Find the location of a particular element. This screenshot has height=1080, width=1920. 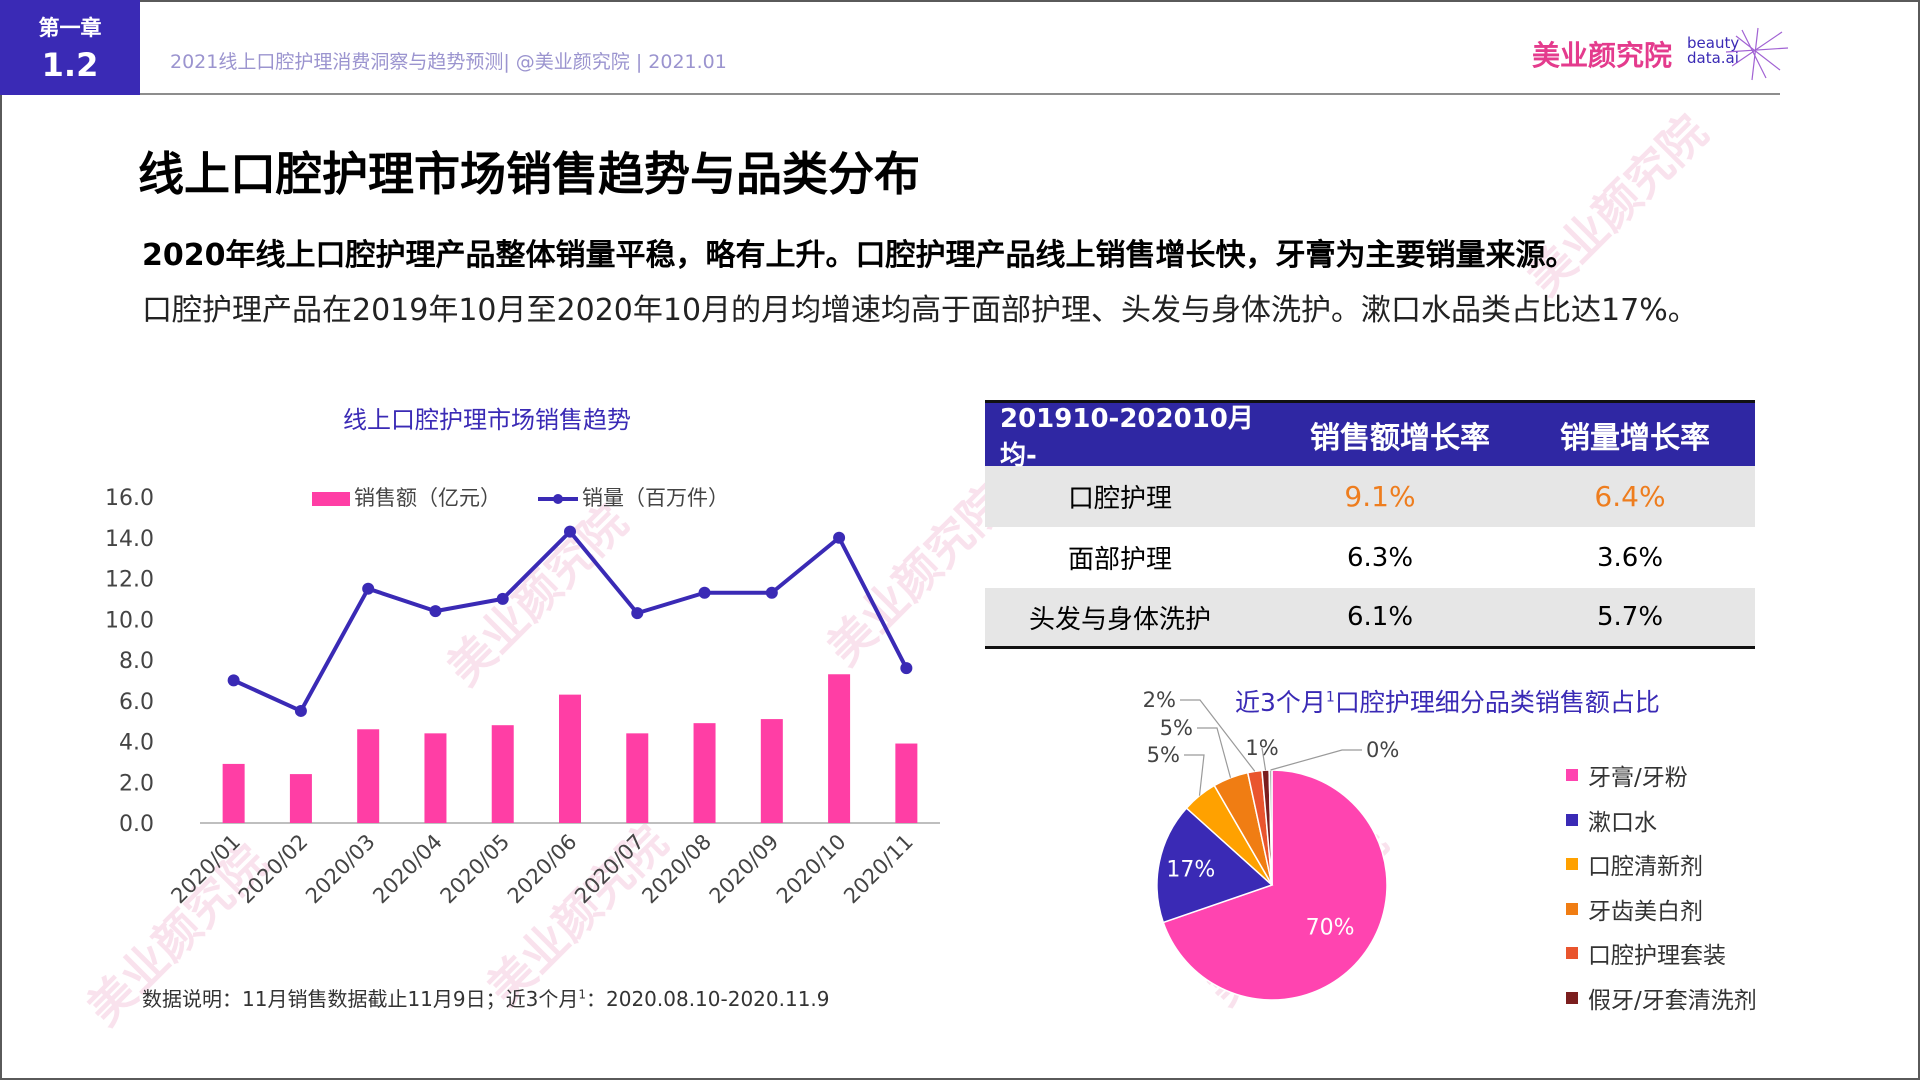

y-tick-label: 8.0 is located at coordinates (136, 661).